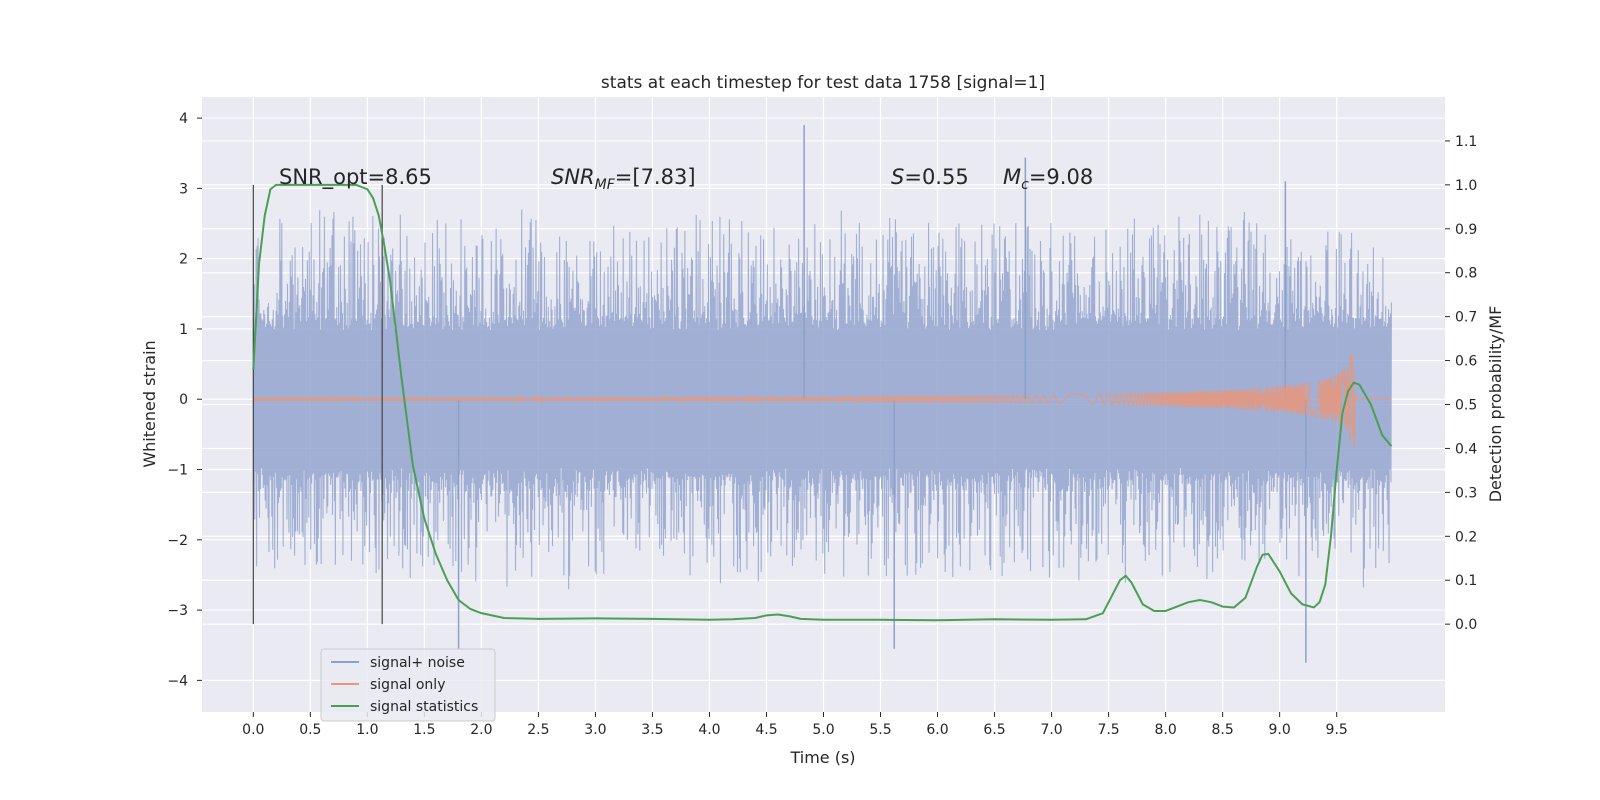 Image resolution: width=1600 pixels, height=800 pixels. Describe the element at coordinates (481, 730) in the screenshot. I see `x-tick-label: 2.0` at that location.